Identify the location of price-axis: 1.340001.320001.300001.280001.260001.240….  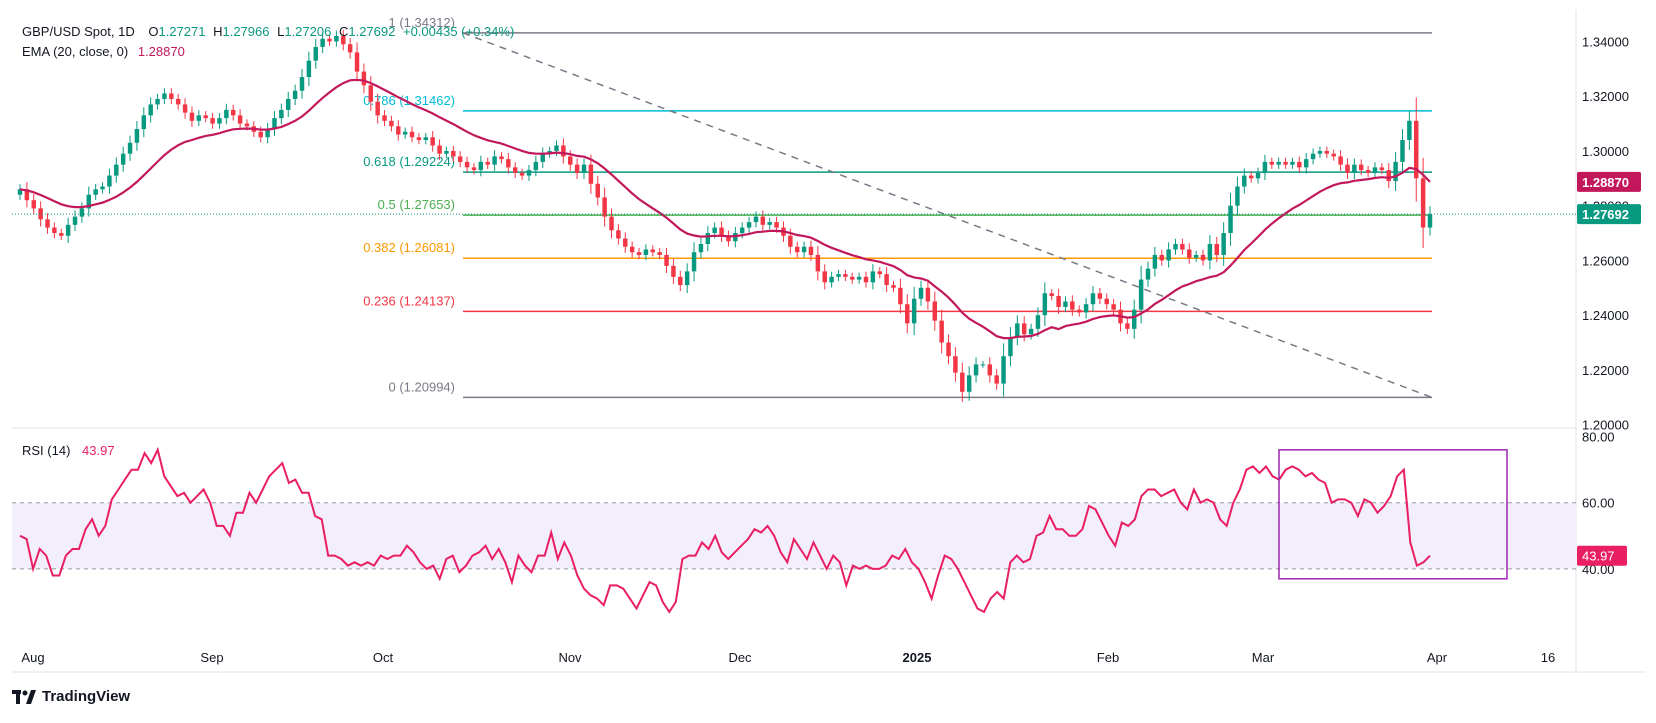
(1609, 233).